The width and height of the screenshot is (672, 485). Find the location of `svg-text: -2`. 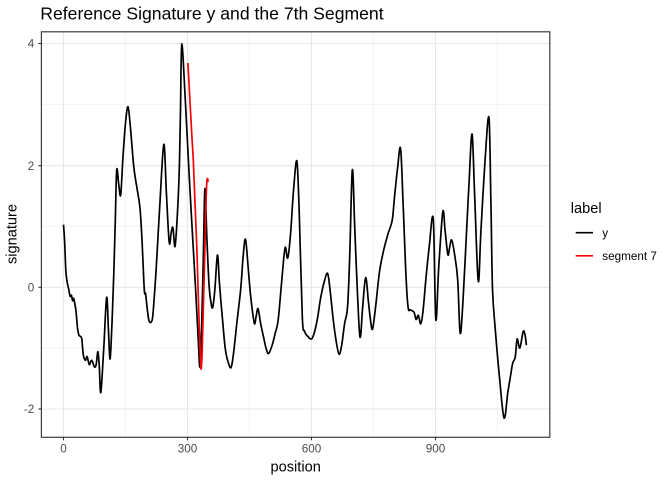

svg-text: -2 is located at coordinates (29, 409).